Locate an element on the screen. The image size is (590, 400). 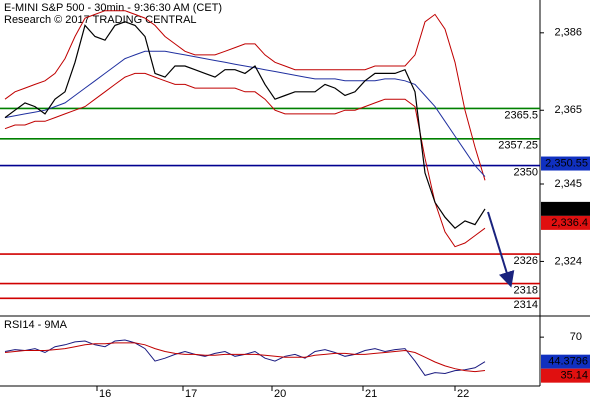
y-tick-label: 2,324 is located at coordinates (568, 261).